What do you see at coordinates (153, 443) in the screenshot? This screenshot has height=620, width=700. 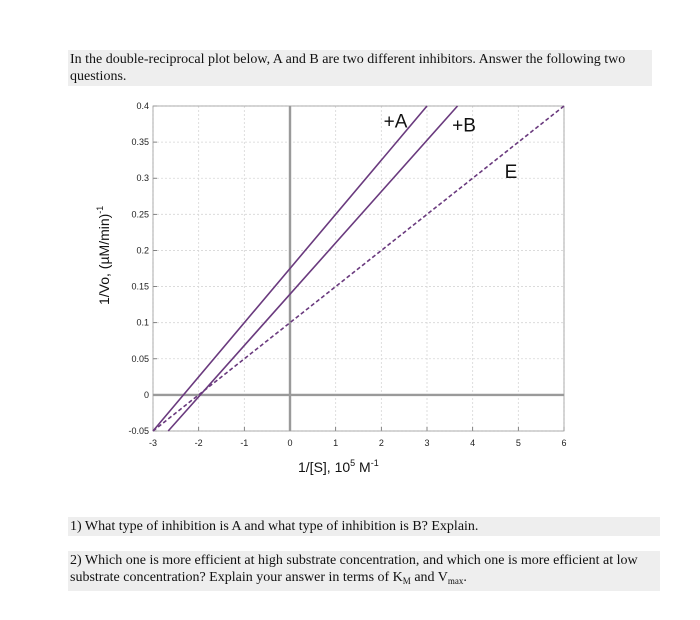 I see `x-tick-label: -3` at bounding box center [153, 443].